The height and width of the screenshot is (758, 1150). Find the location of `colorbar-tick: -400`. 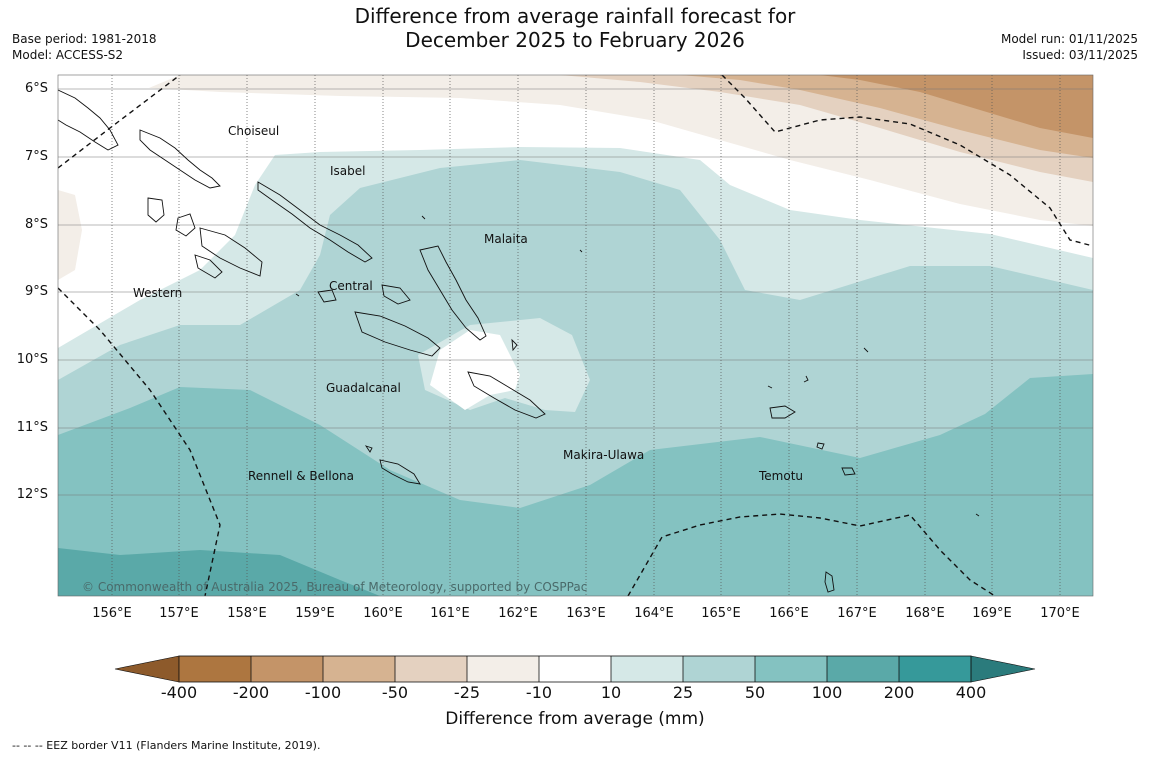

colorbar-tick: -400 is located at coordinates (179, 692).